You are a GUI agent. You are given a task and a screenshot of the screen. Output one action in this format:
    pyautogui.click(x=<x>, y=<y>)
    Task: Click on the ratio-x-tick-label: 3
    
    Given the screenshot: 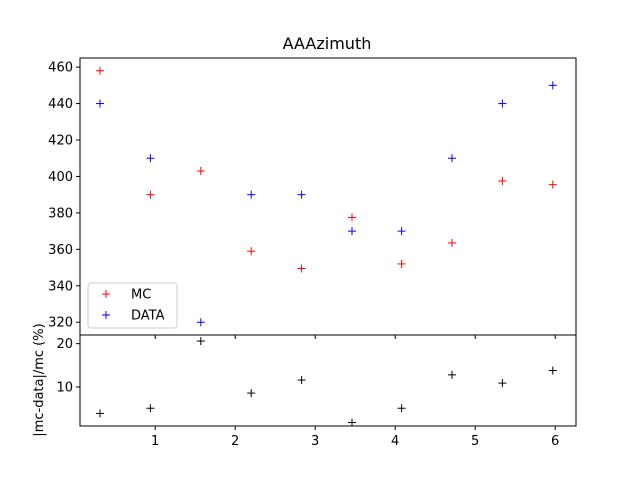 What is the action you would take?
    pyautogui.click(x=315, y=441)
    